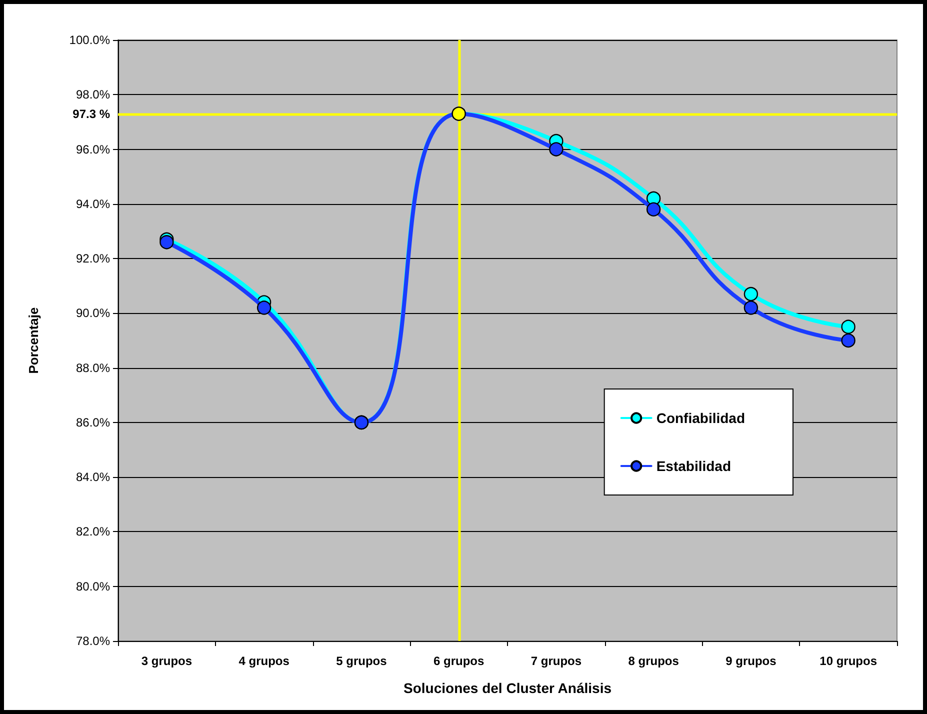 This screenshot has width=927, height=714. What do you see at coordinates (93, 422) in the screenshot?
I see `y-tick-label: 86.0%` at bounding box center [93, 422].